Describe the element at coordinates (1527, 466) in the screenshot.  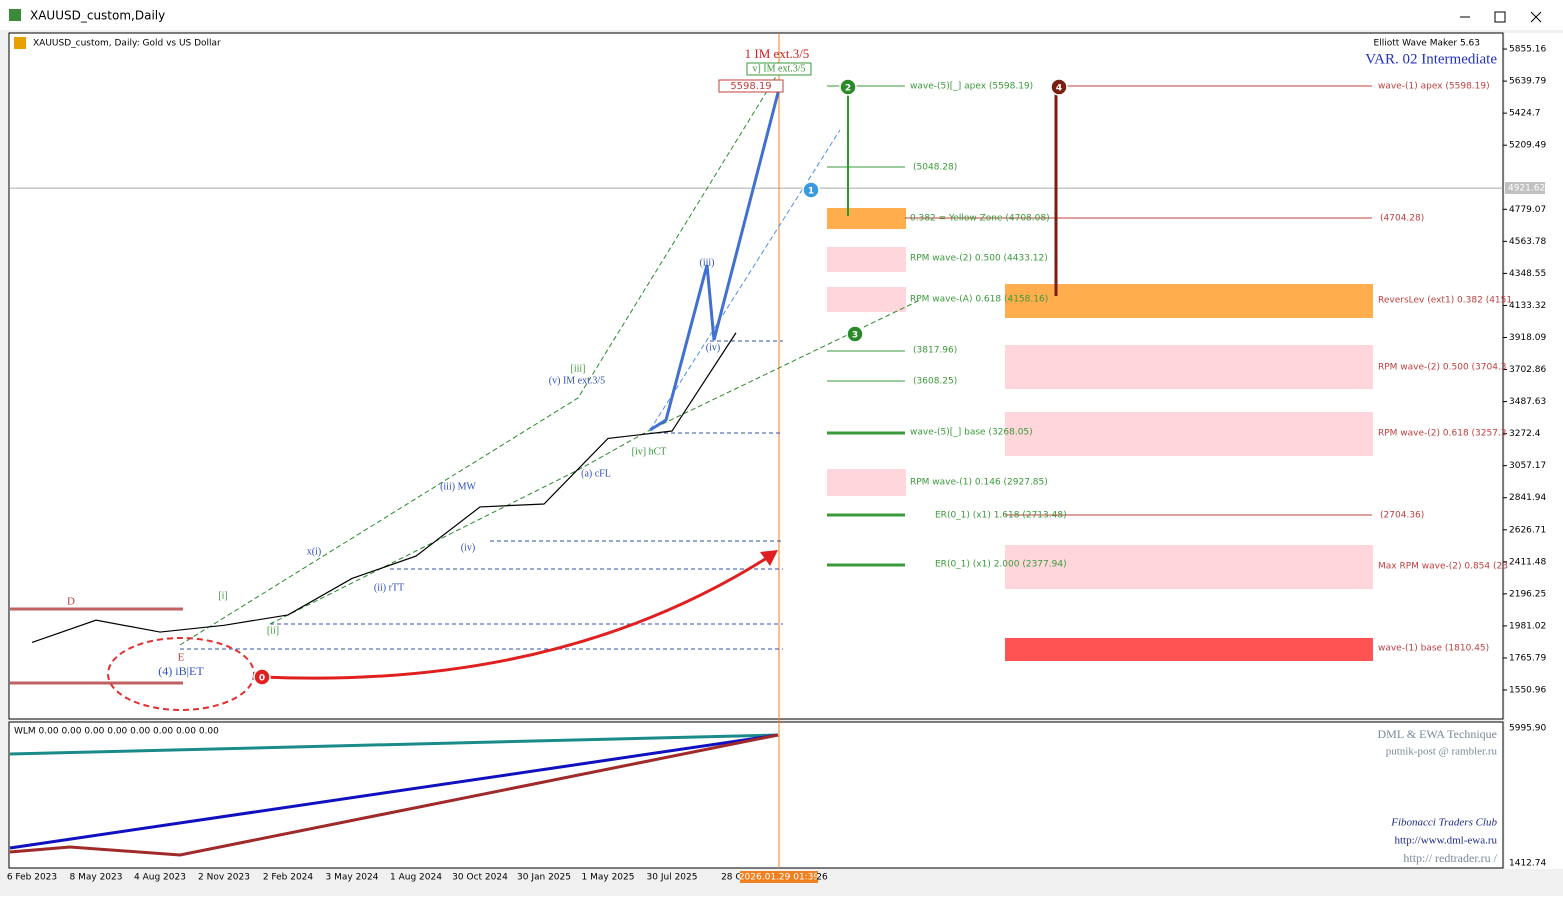
I see `y-tick-label: 3057.17` at that location.